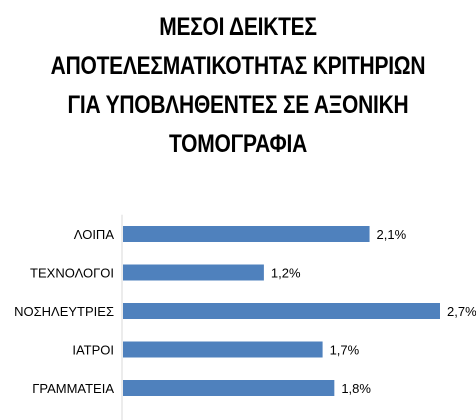 The width and height of the screenshot is (476, 420). I want to click on category-tick-label: ΛΟΙΠΑ, so click(94, 234).